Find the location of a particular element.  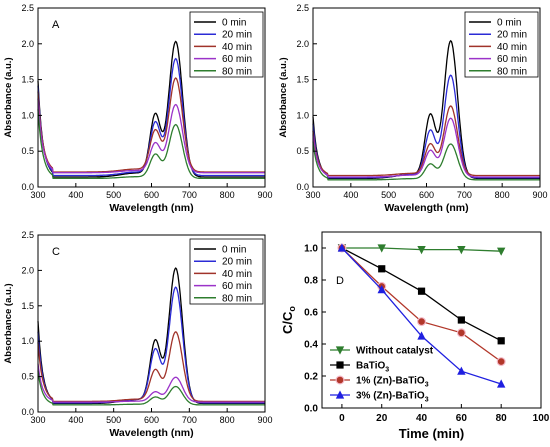

legend-entry-label: 1% (Zn)-BaTiO3 is located at coordinates (392, 382).